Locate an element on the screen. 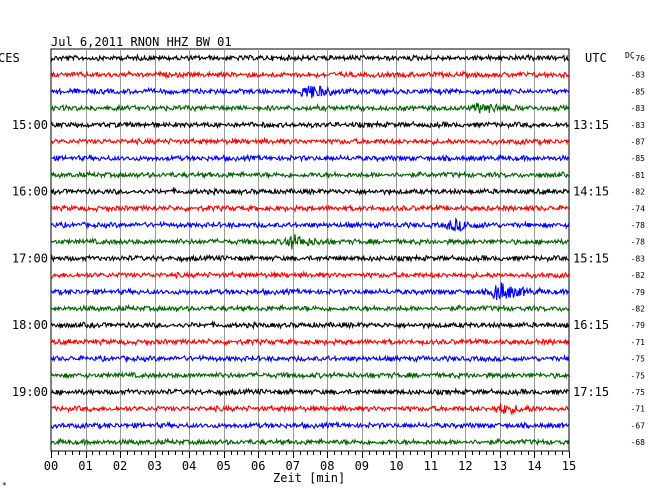  dc-offset-value: -67 is located at coordinates (638, 425).